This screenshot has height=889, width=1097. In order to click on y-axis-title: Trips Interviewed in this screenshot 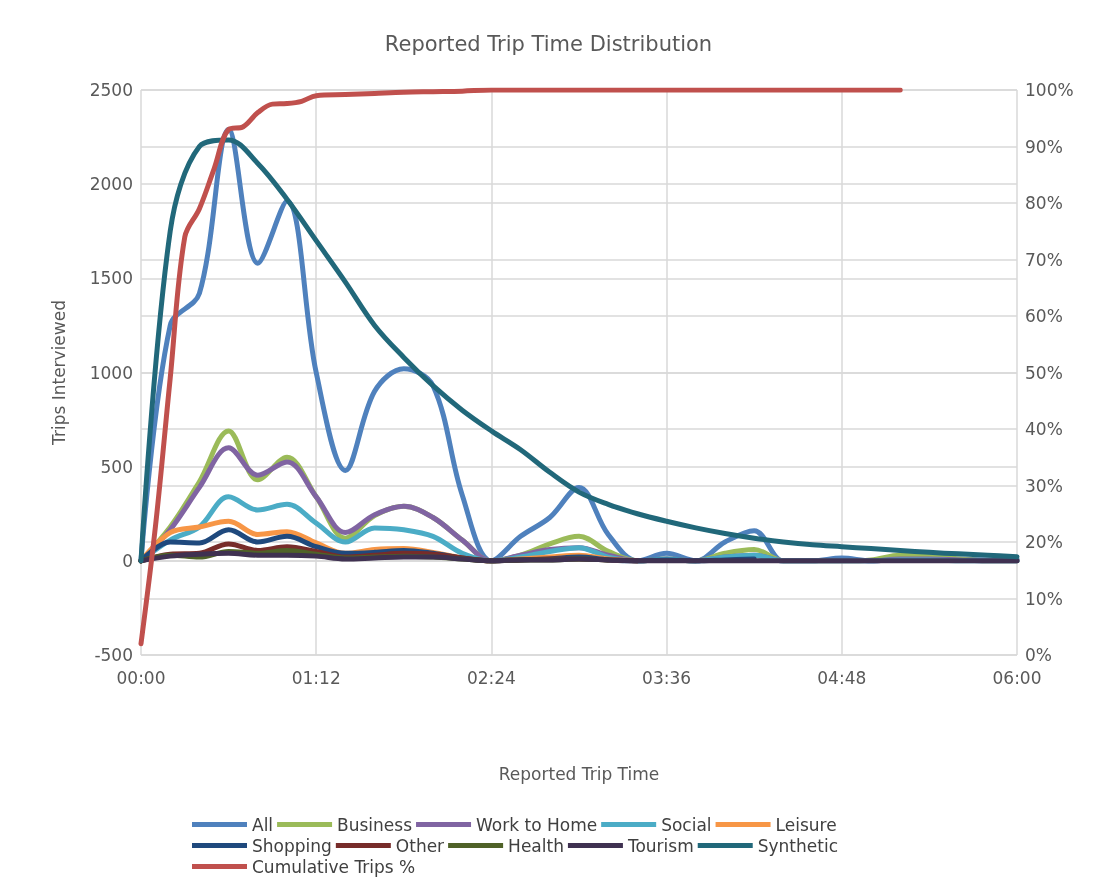, I will do `click(58, 373)`.